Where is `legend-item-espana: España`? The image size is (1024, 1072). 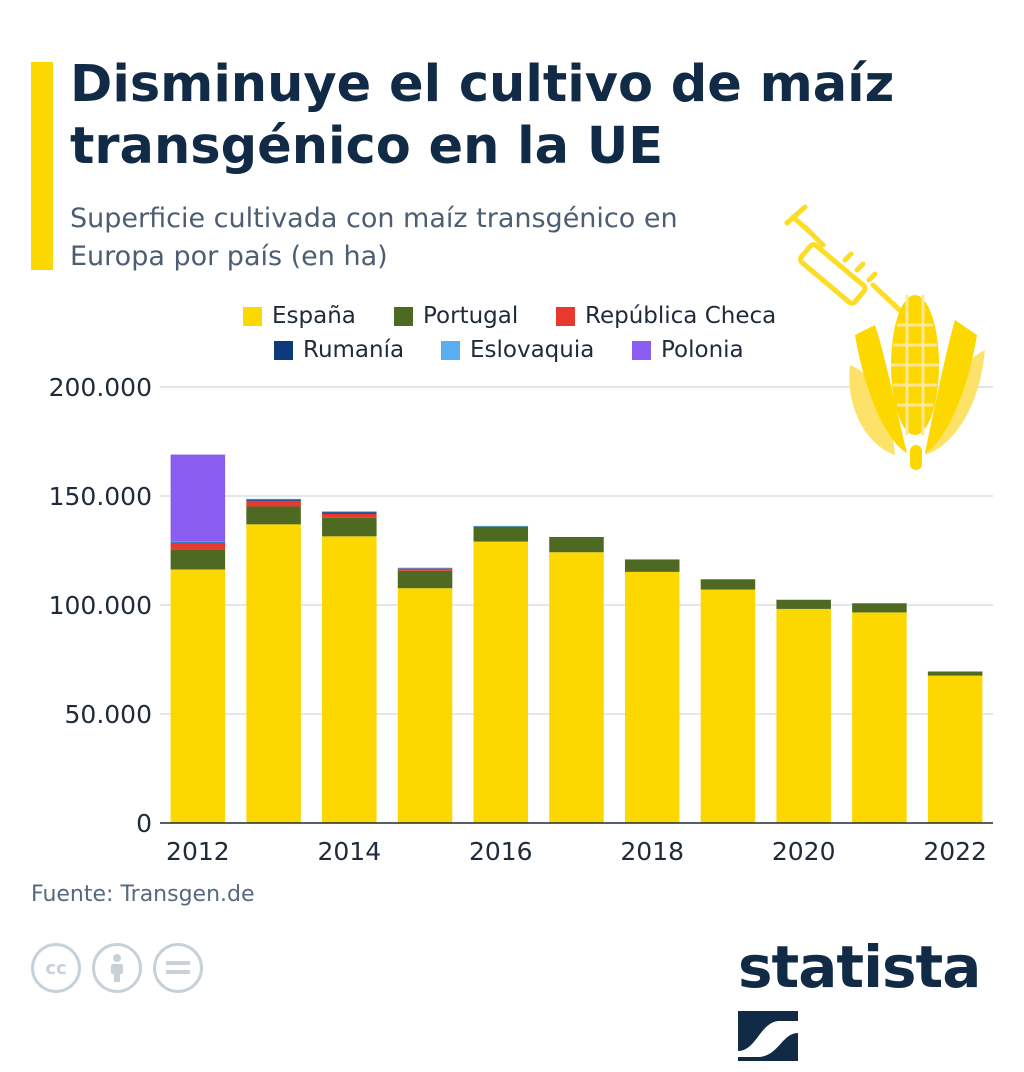 legend-item-espana: España is located at coordinates (299, 316).